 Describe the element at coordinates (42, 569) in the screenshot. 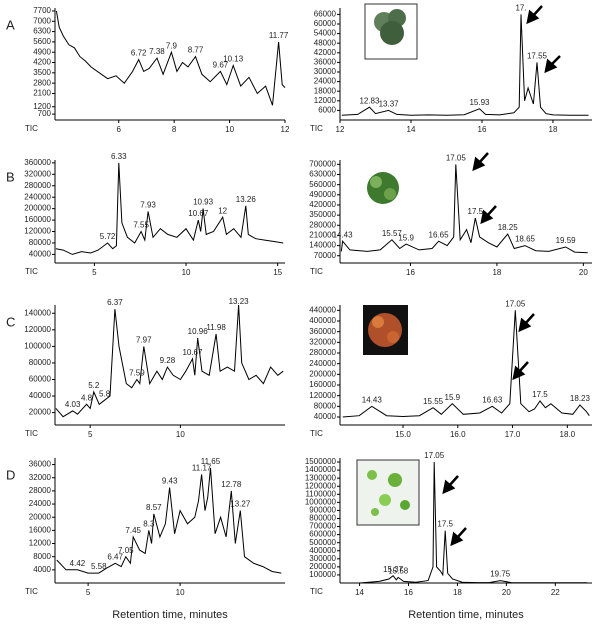

I see `y-tick-label: 4000` at that location.